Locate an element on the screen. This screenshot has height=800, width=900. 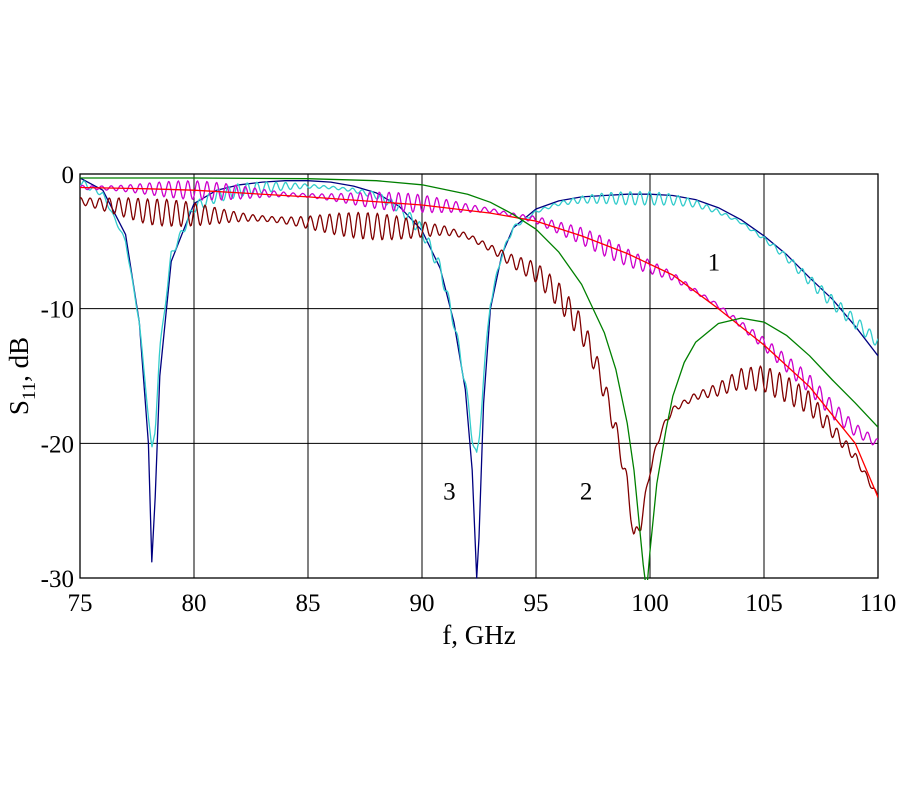
y-axis-label-unit: , dB is located at coordinates (19, 359).